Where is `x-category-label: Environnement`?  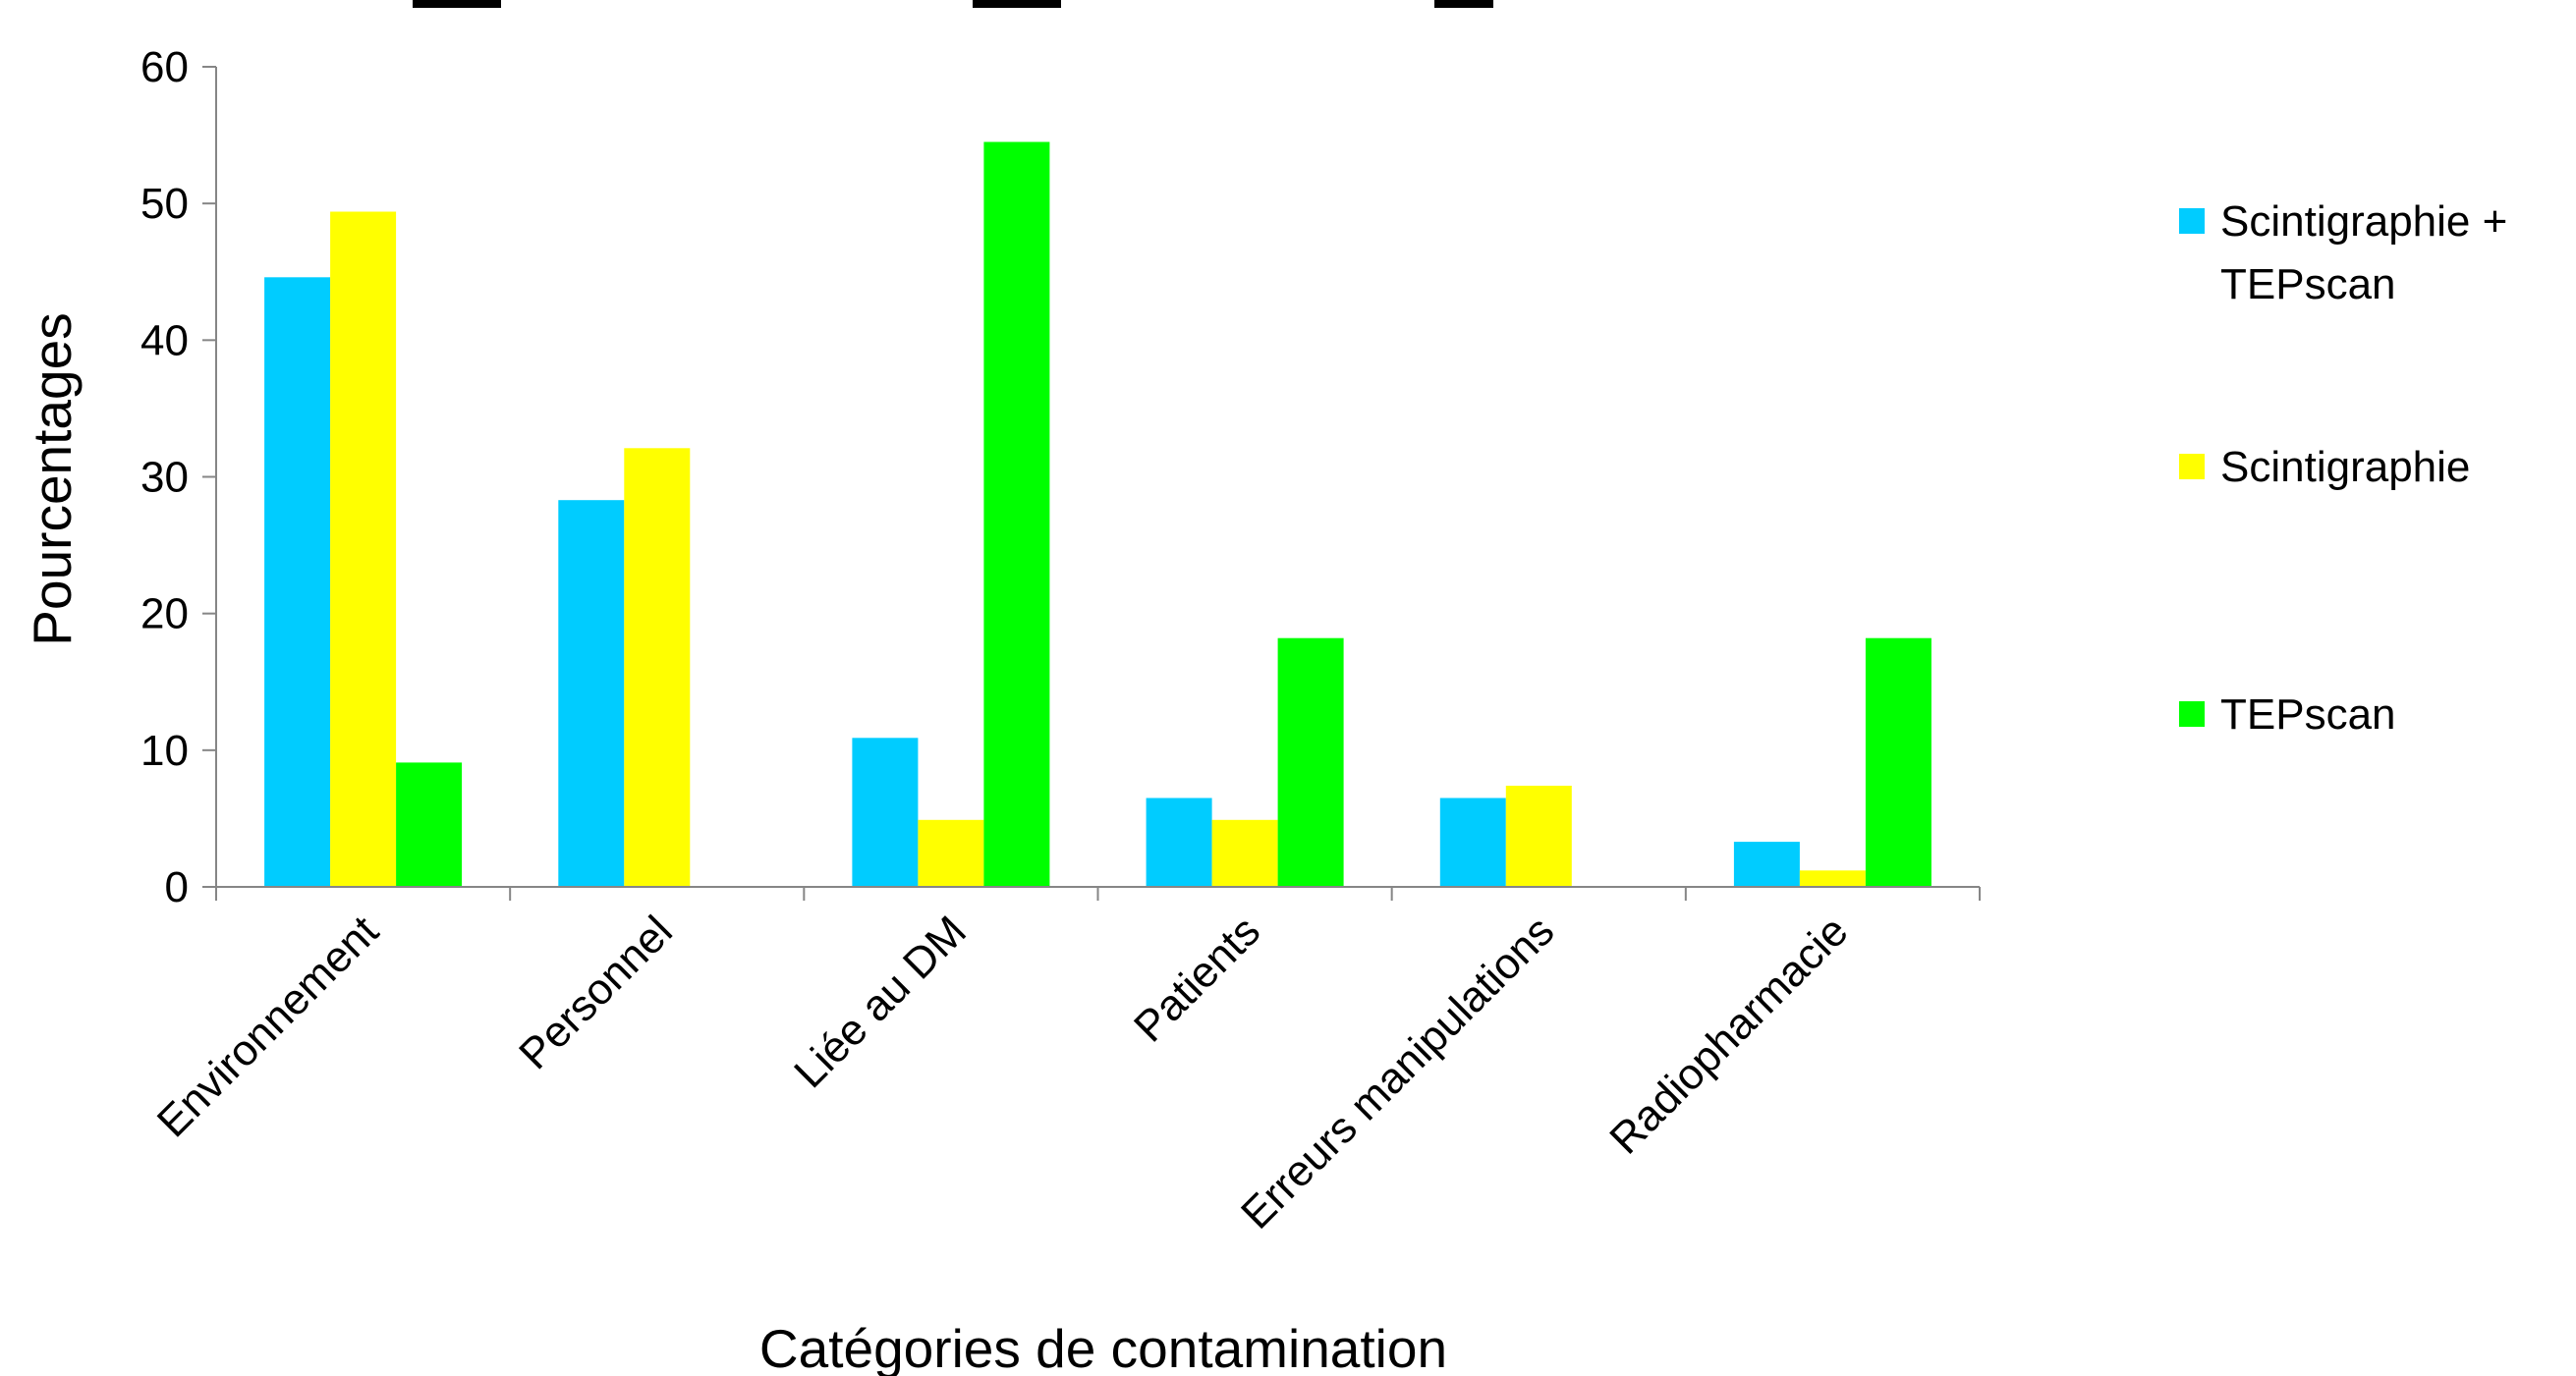 x-category-label: Environnement is located at coordinates (268, 1026).